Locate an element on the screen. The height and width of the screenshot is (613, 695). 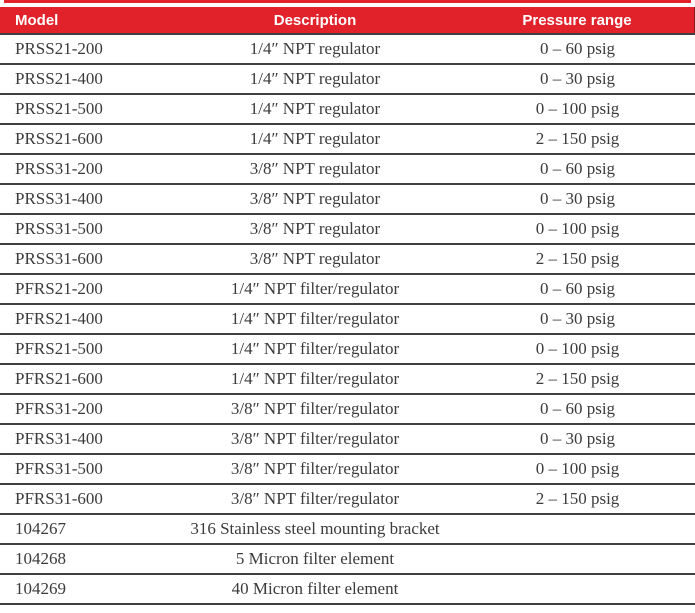
cell-model: PRSS21-600 is located at coordinates (85, 139).